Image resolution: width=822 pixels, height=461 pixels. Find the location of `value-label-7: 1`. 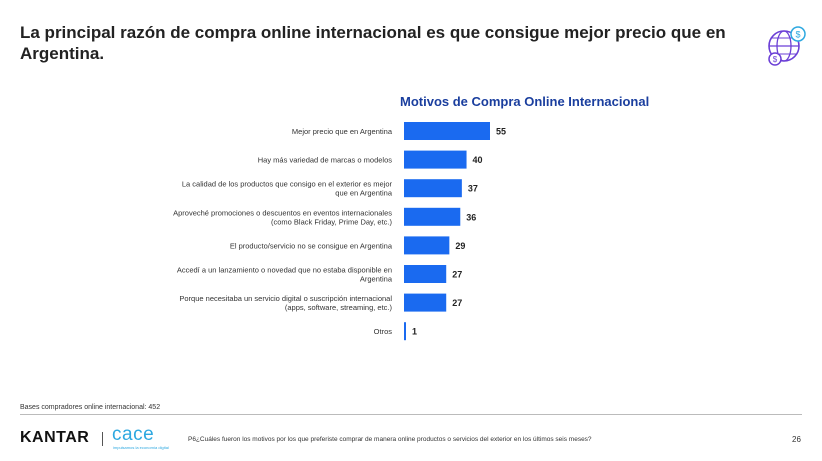

value-label-7: 1 is located at coordinates (414, 332).